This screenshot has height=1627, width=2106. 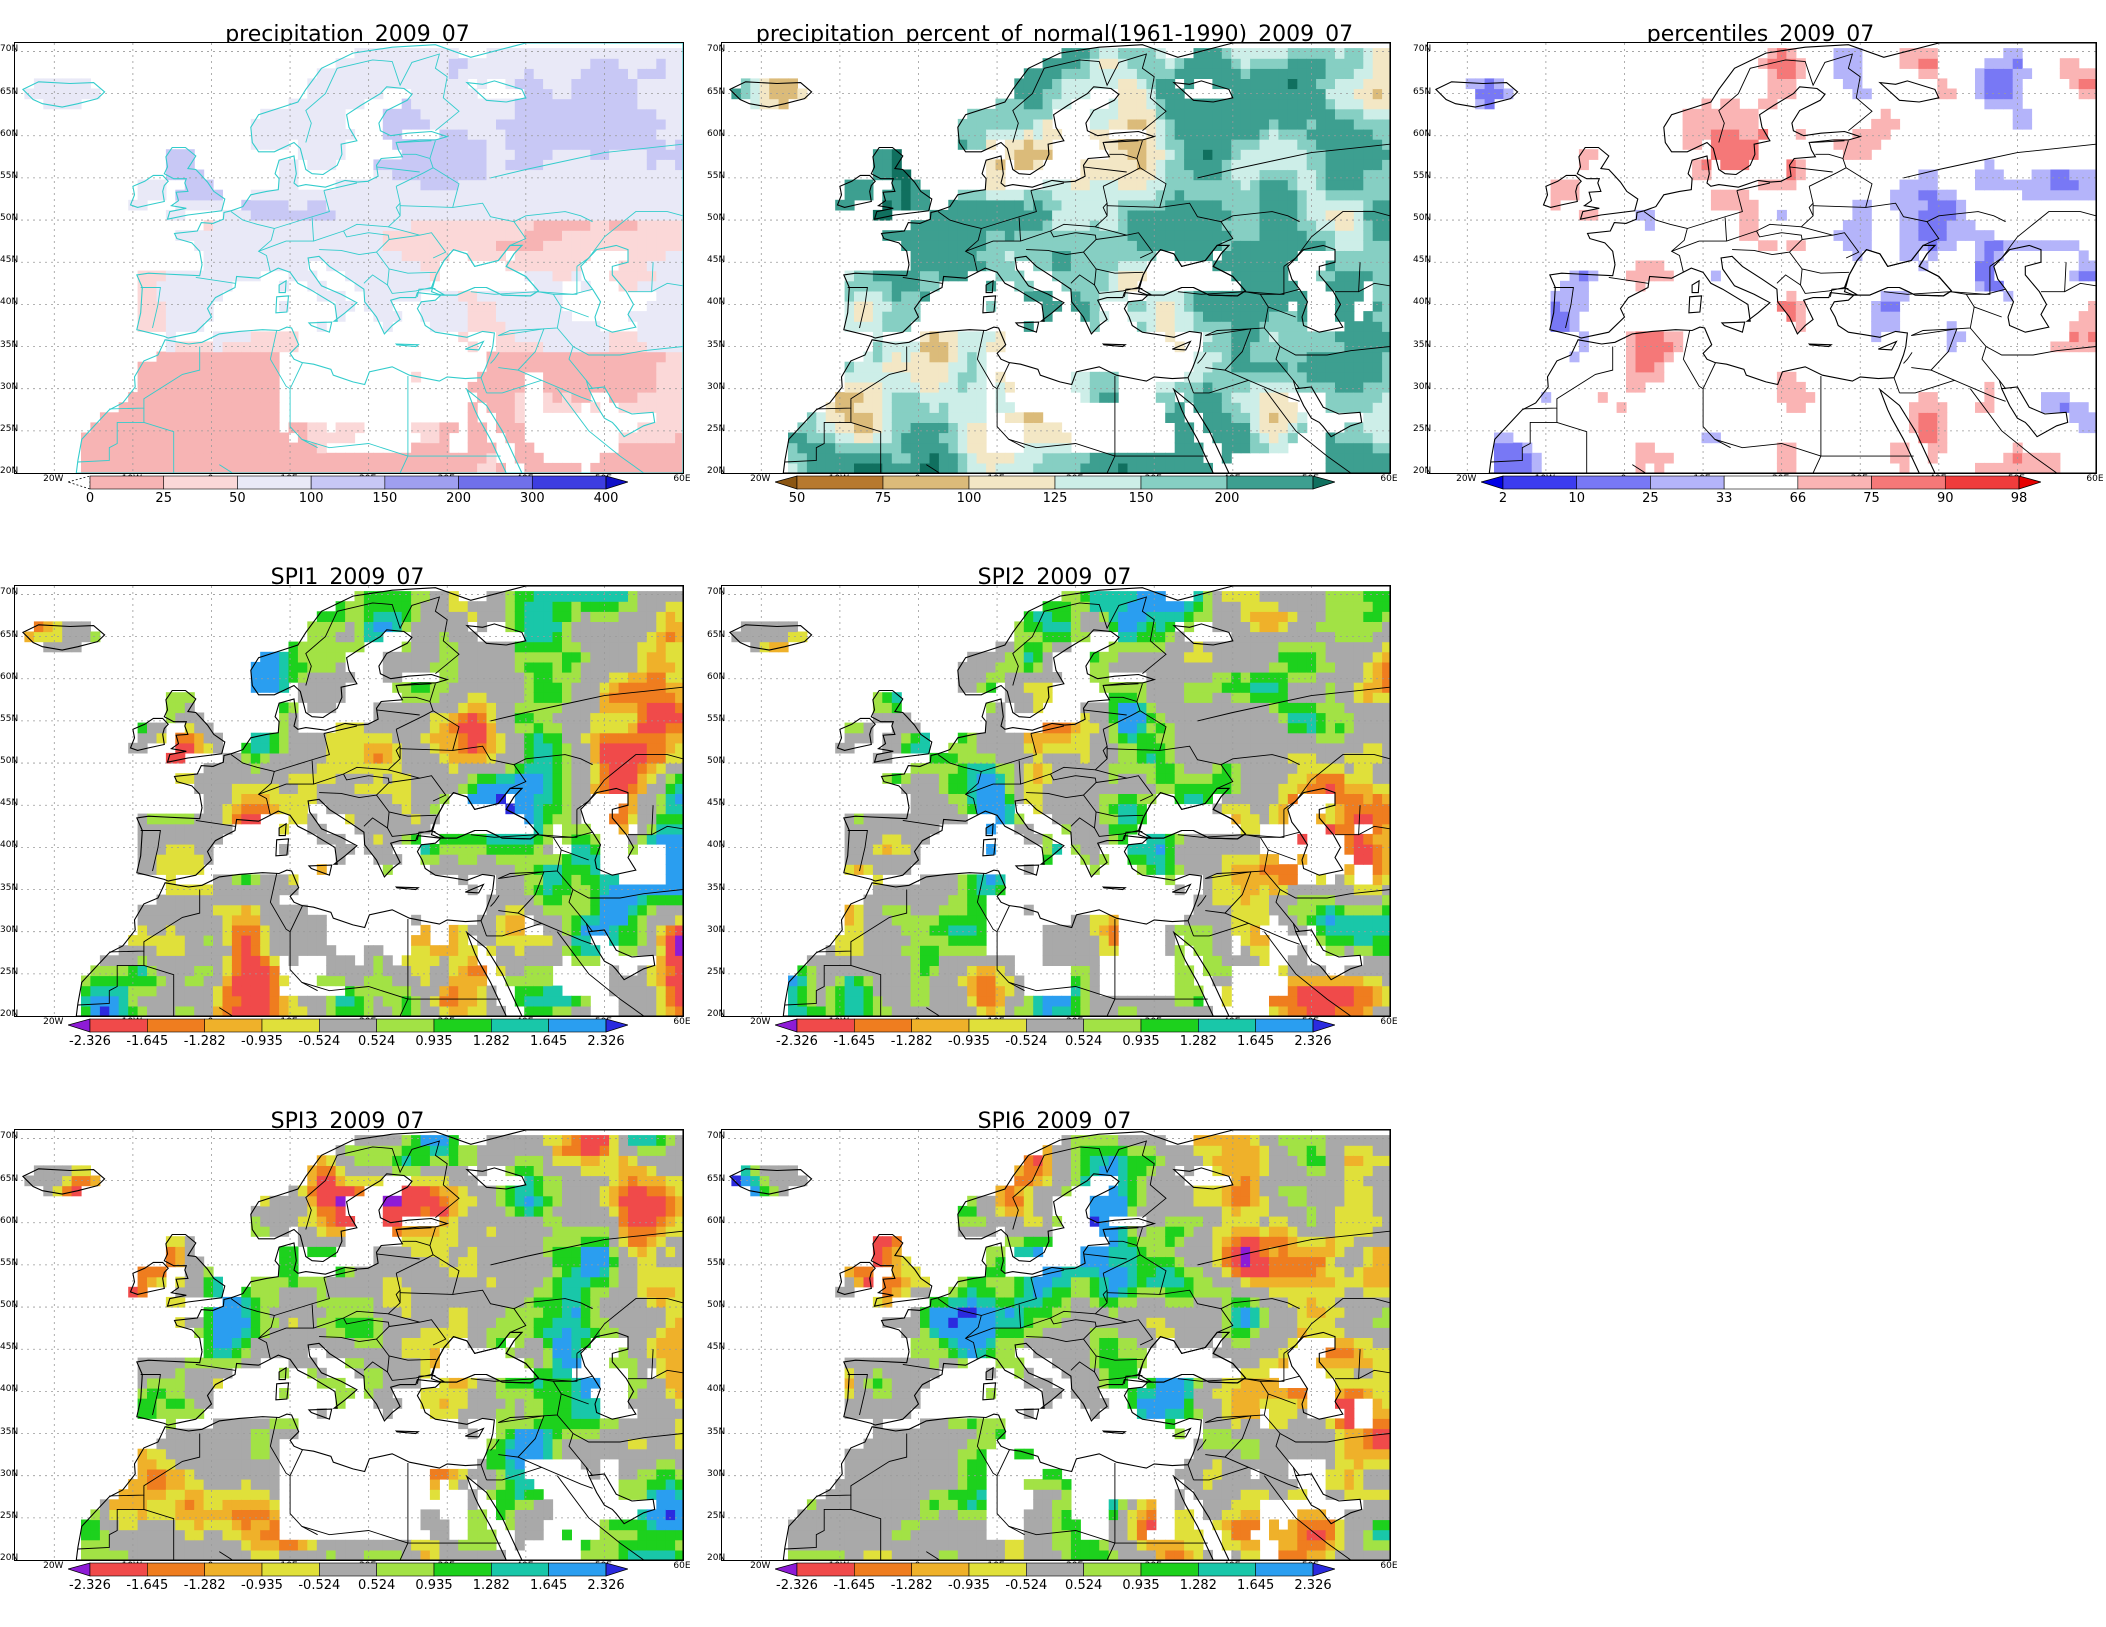 I want to click on colorbar-label: 150, so click(x=1141, y=498).